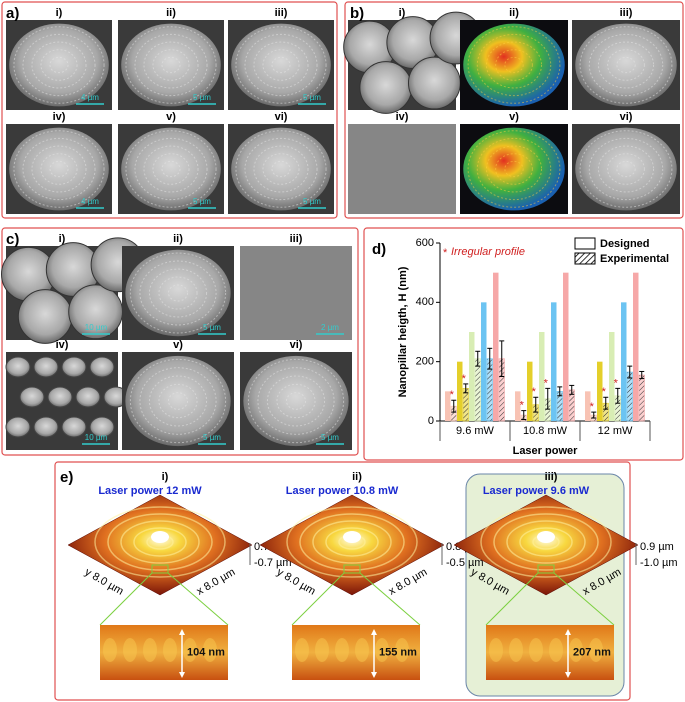  What do you see at coordinates (296, 293) in the screenshot?
I see `texture` at bounding box center [296, 293].